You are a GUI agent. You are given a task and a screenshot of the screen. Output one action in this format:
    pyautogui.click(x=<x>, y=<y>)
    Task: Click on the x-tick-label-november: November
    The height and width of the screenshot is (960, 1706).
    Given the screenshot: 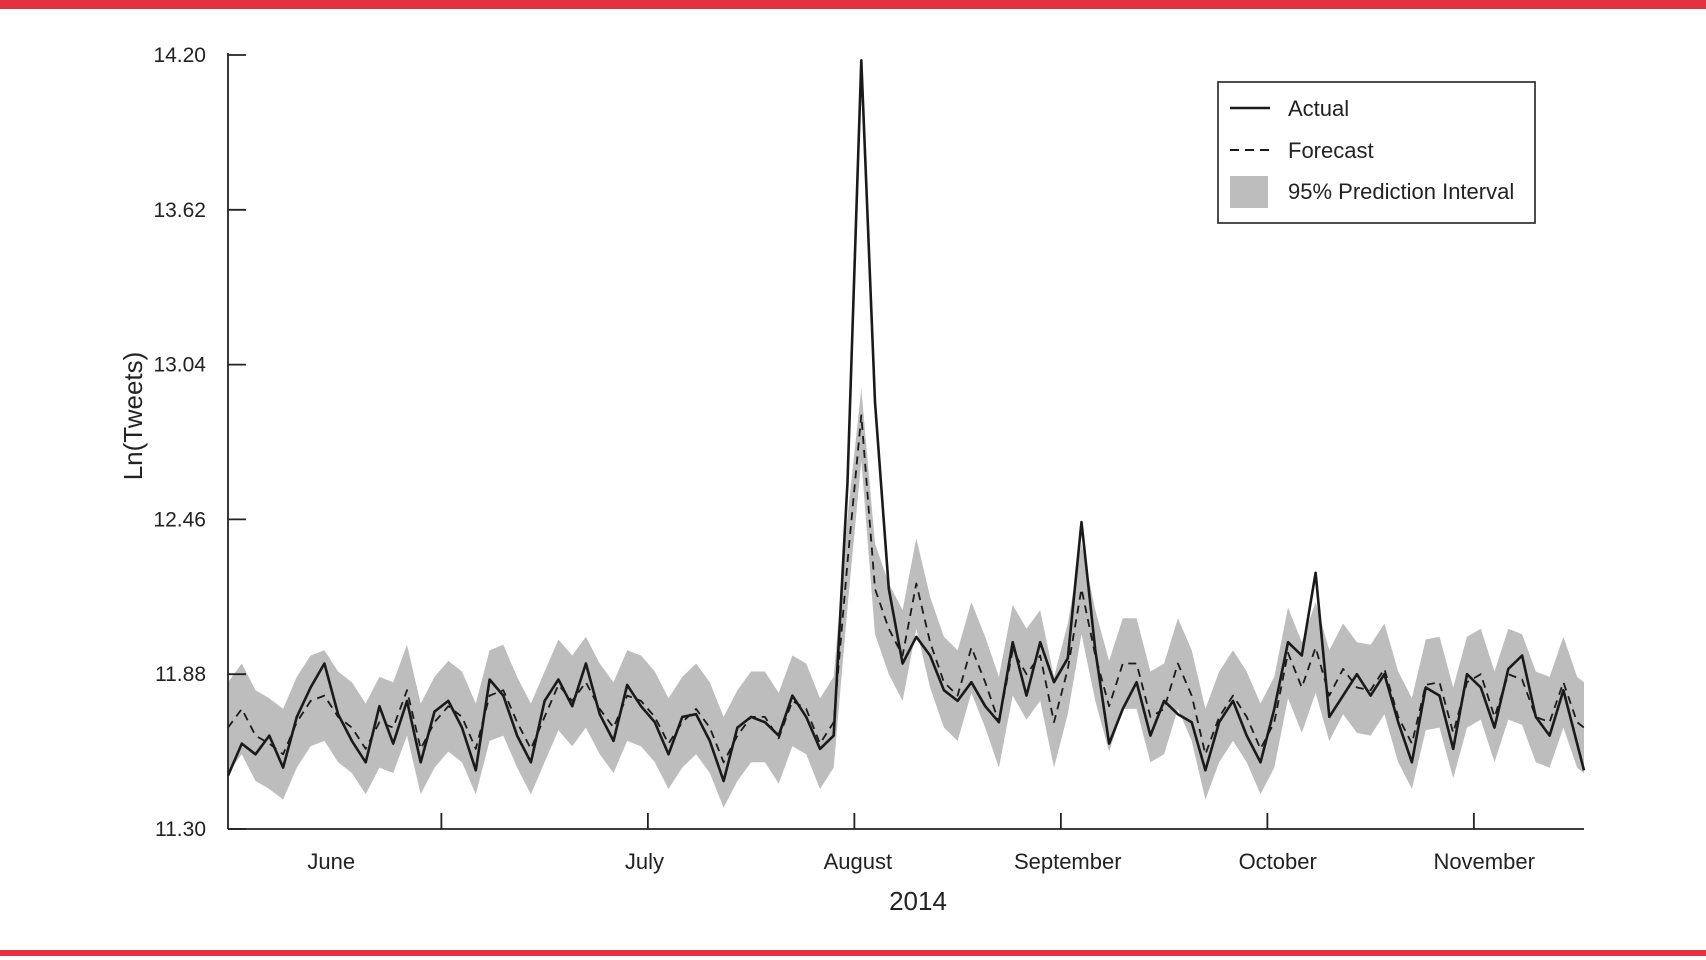 What is the action you would take?
    pyautogui.click(x=1483, y=861)
    